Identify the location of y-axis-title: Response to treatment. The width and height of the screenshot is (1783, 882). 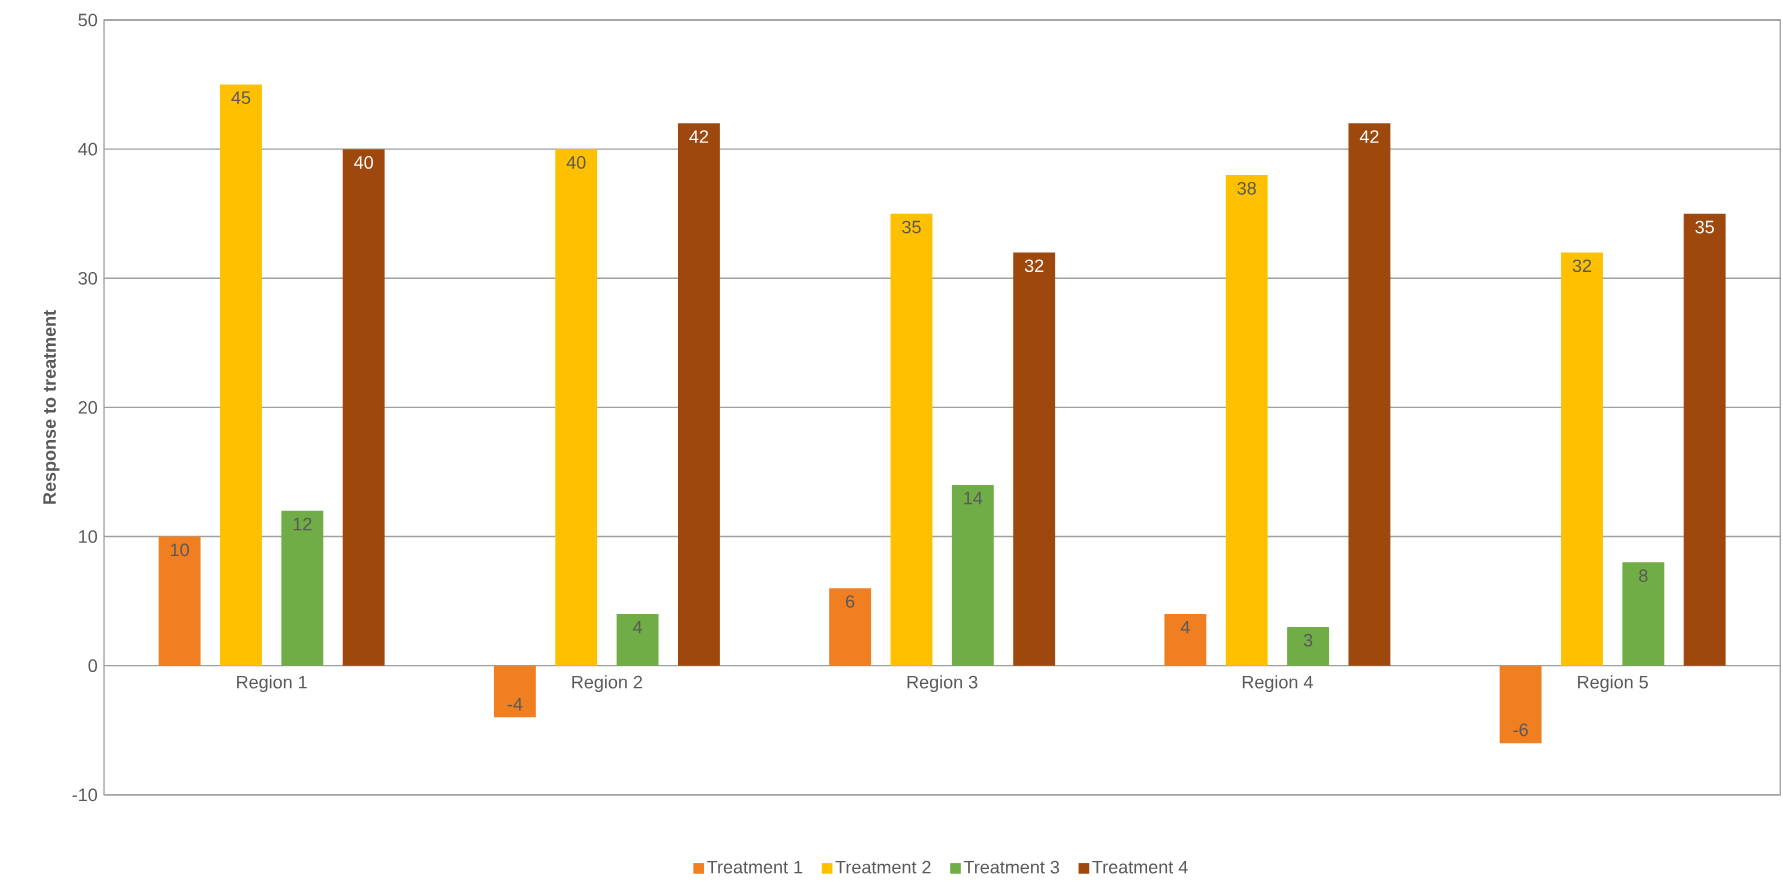
(51, 407).